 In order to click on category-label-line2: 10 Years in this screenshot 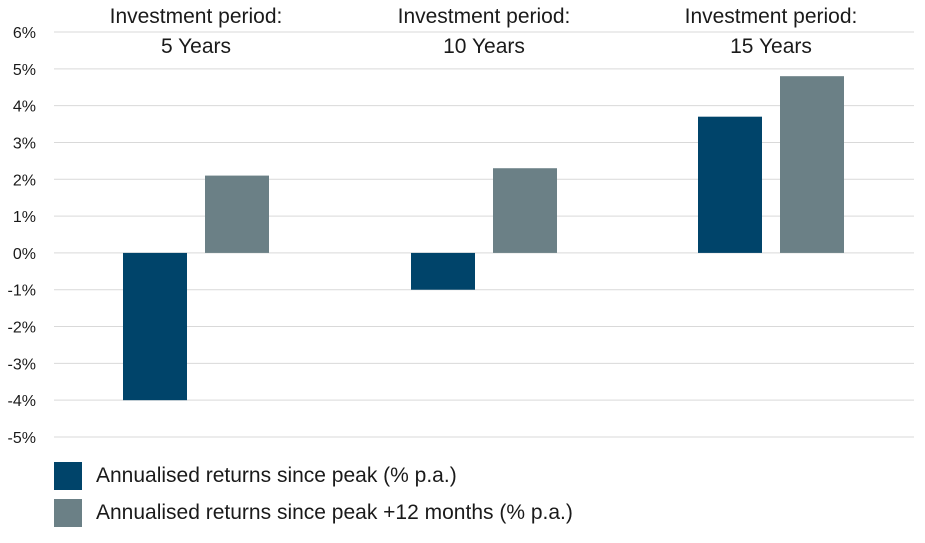, I will do `click(484, 46)`.